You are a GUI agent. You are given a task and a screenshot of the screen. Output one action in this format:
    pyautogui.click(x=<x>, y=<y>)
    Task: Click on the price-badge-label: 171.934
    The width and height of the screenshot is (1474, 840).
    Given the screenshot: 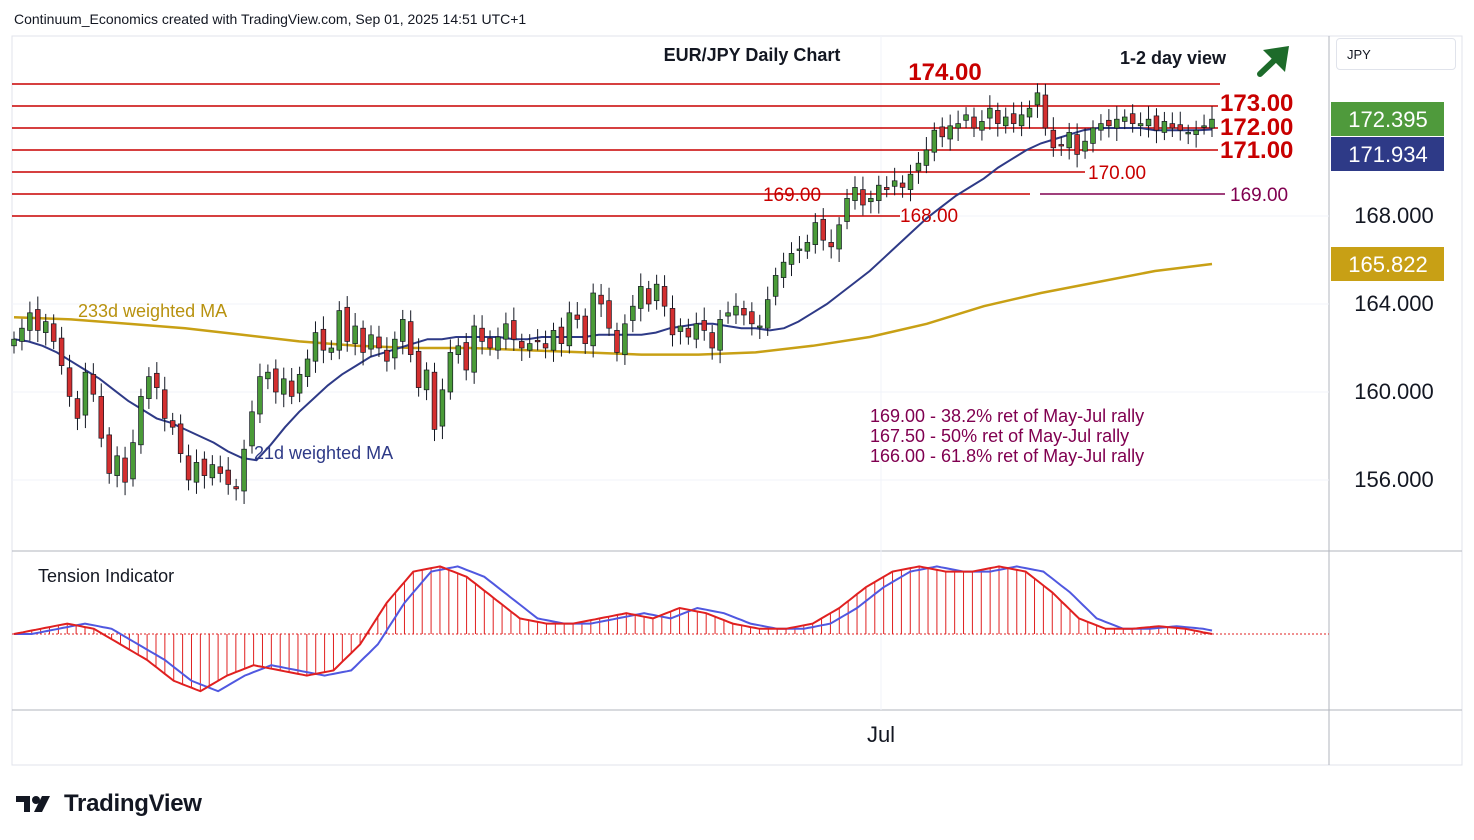 What is the action you would take?
    pyautogui.click(x=1388, y=154)
    